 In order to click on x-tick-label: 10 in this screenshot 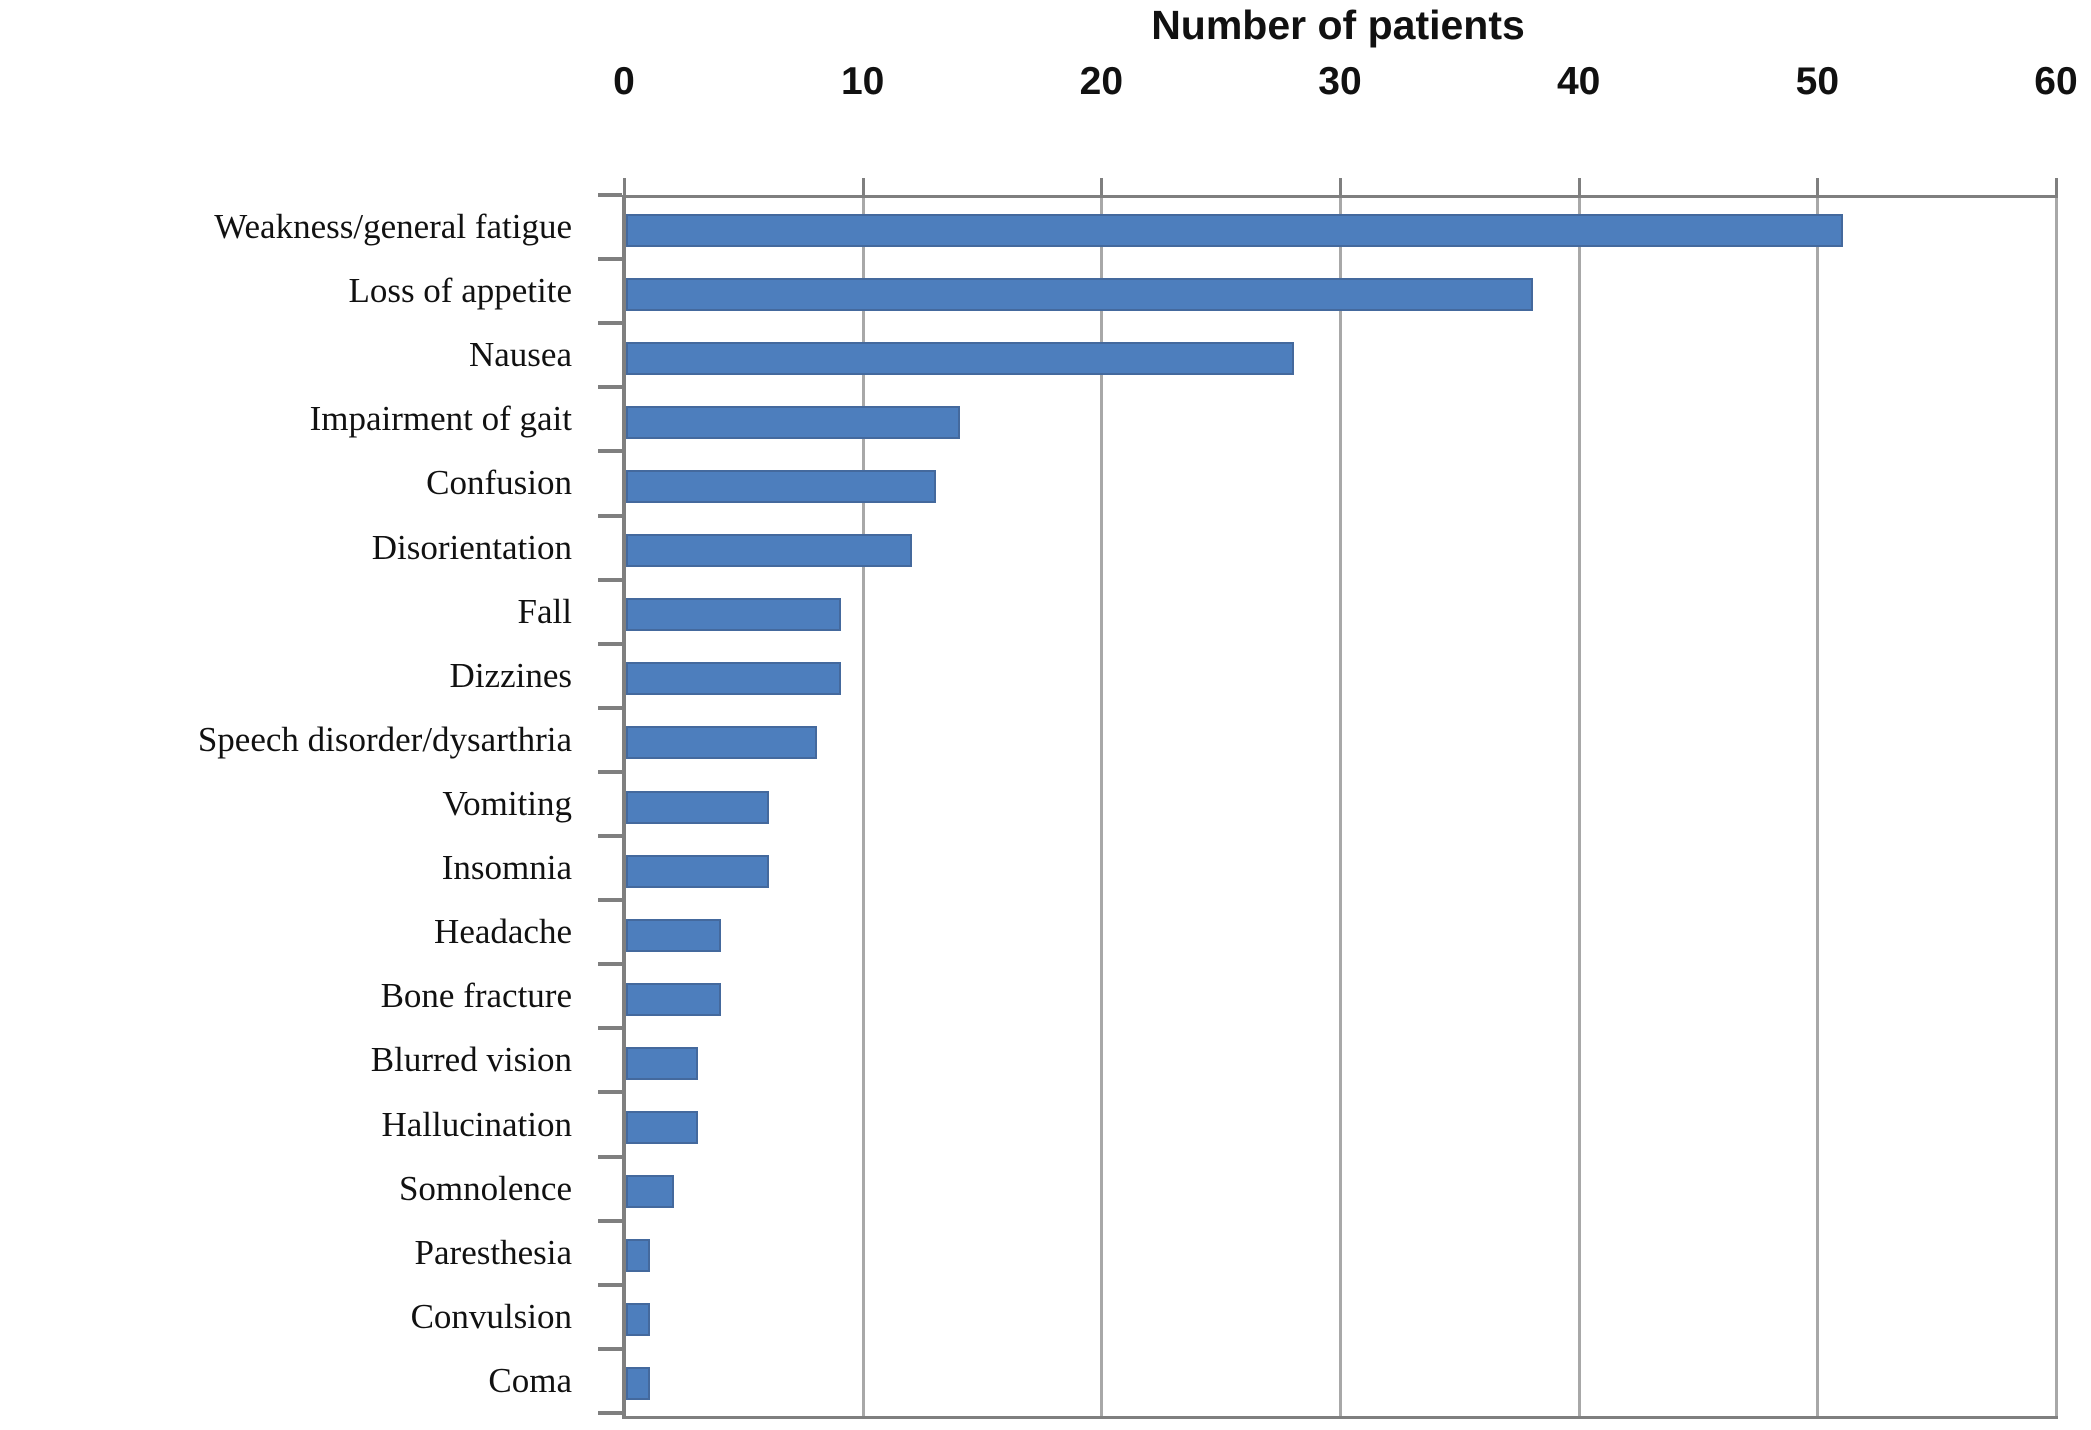, I will do `click(862, 81)`.